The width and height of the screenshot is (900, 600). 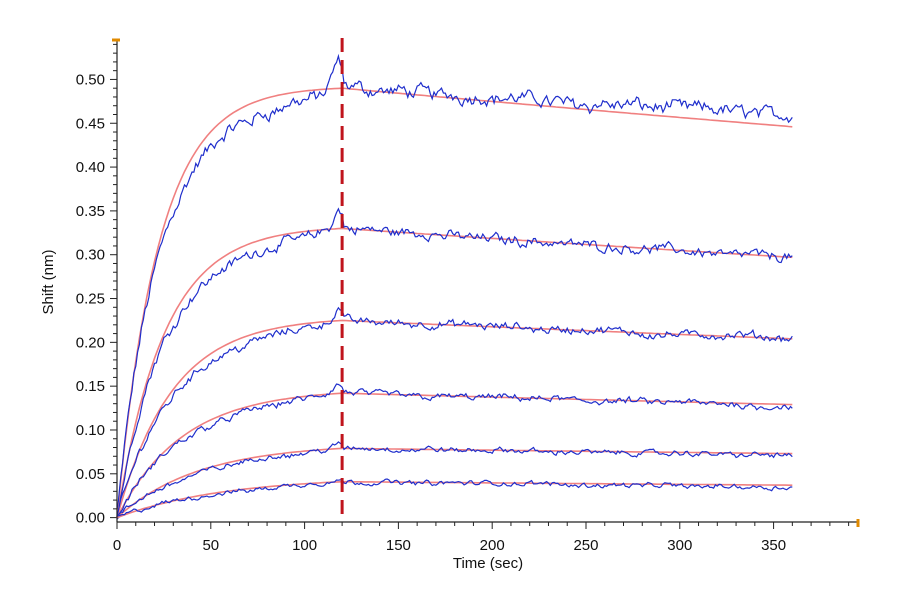 I want to click on x-tick-label: 150, so click(x=398, y=545).